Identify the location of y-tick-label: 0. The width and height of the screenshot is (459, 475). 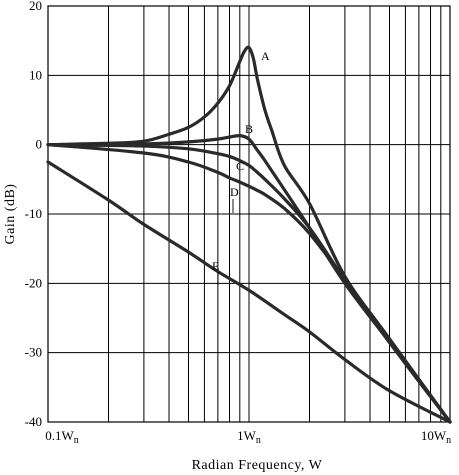
(39, 144).